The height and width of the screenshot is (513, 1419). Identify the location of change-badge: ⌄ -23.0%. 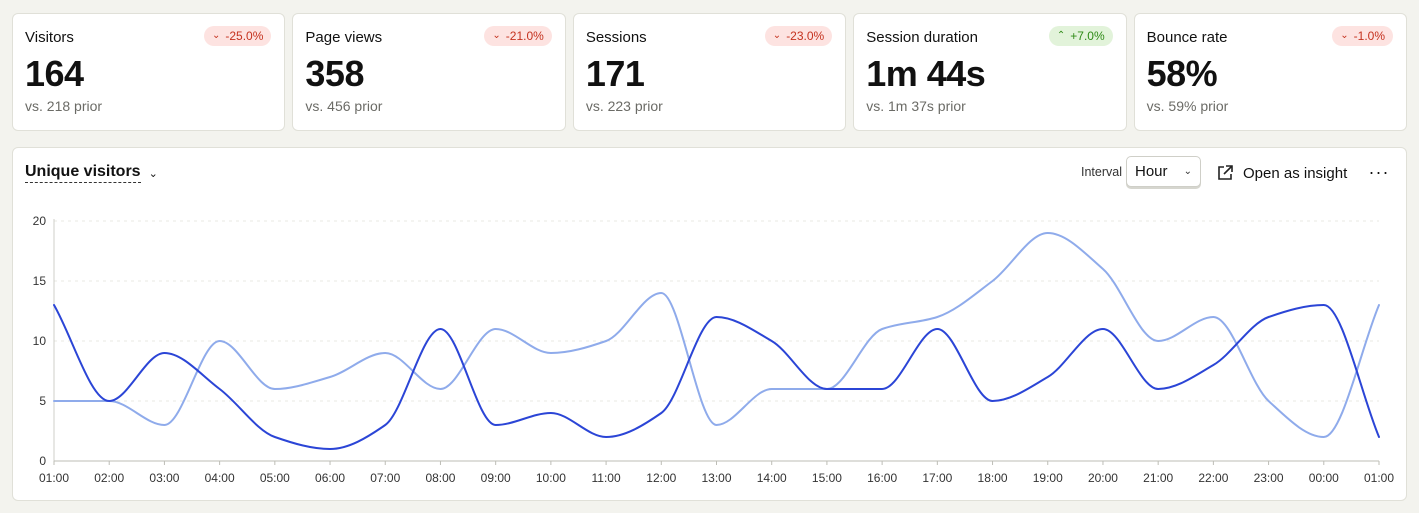
(798, 36).